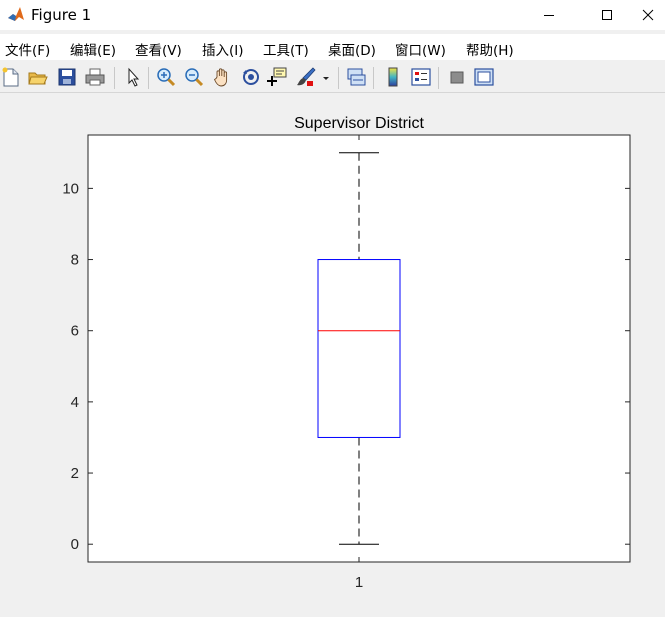 This screenshot has width=665, height=617. Describe the element at coordinates (222, 77) in the screenshot. I see `pan-icon` at that location.